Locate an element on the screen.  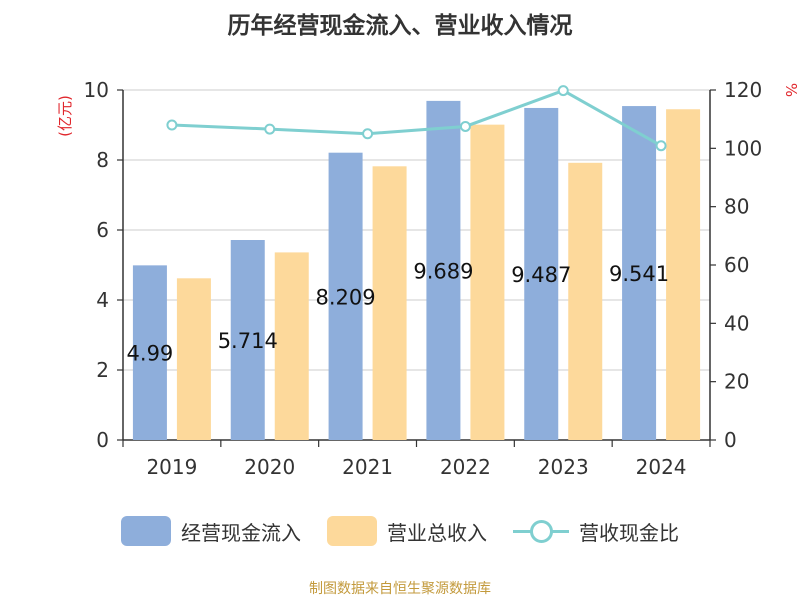
legend-swatch-revenue is located at coordinates (352, 531).